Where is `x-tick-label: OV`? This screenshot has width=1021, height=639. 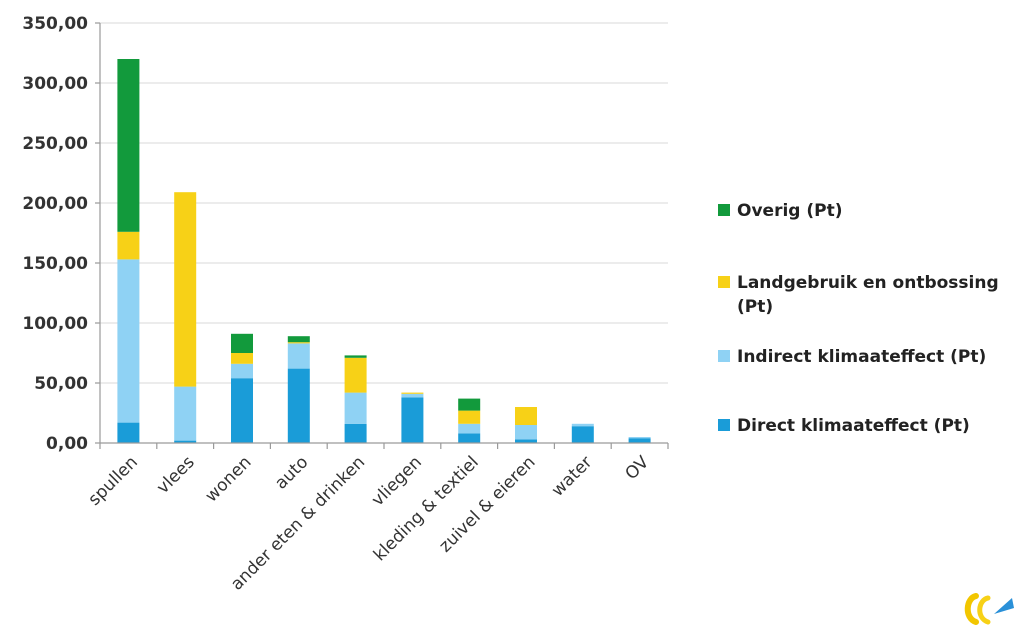
x-tick-label: OV is located at coordinates (638, 468).